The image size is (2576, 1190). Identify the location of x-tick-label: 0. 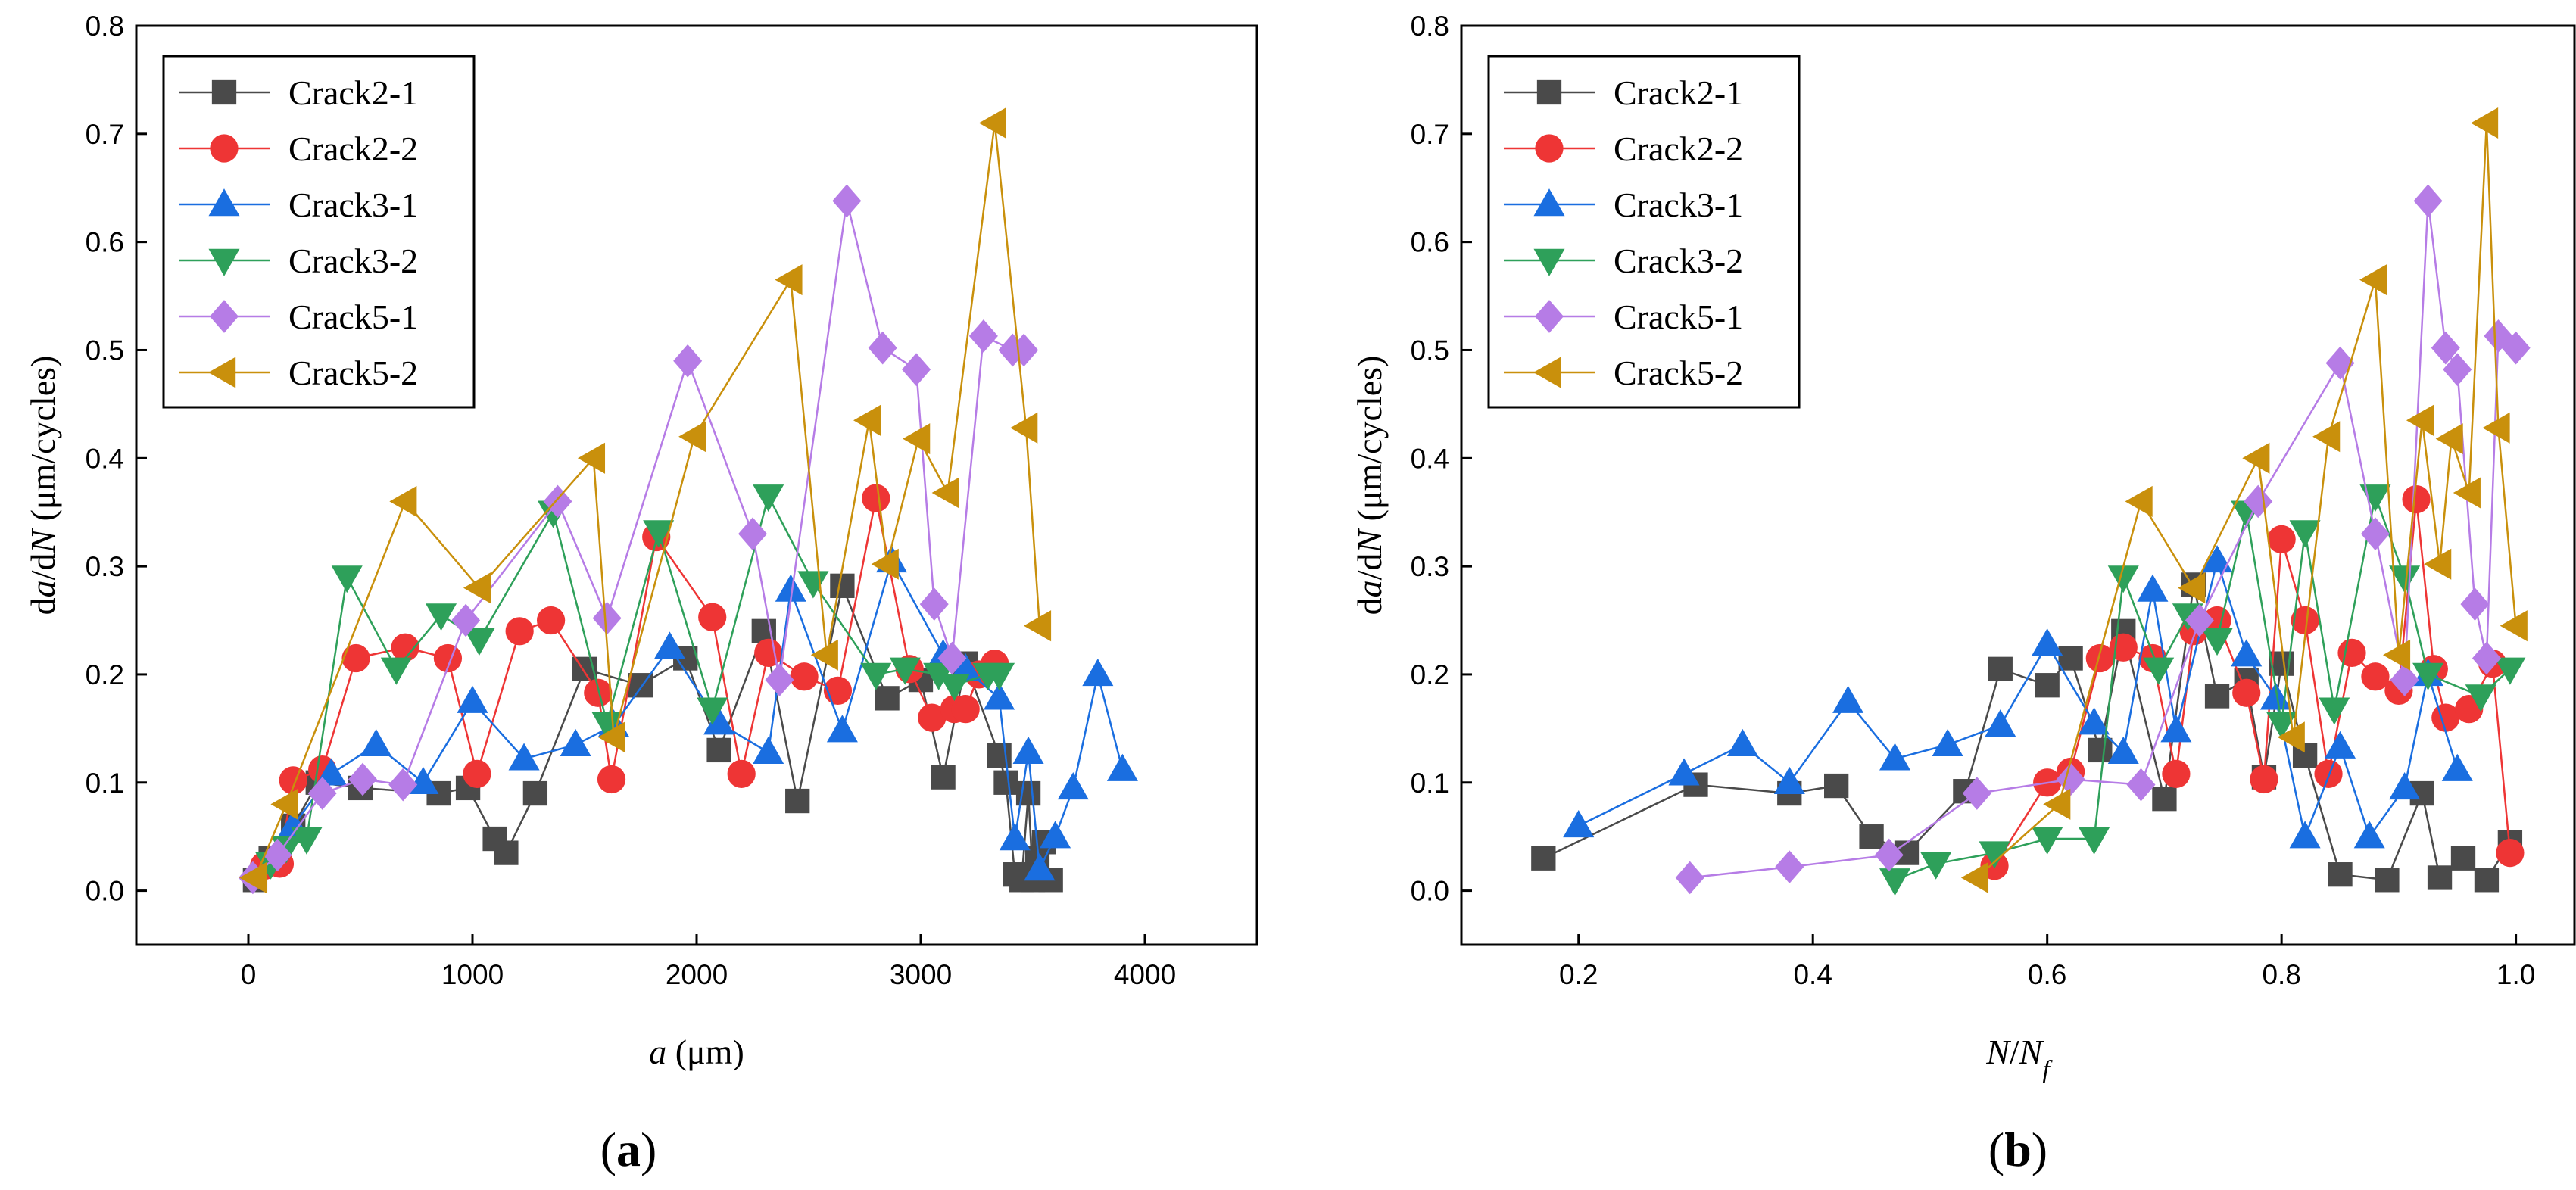
(249, 974).